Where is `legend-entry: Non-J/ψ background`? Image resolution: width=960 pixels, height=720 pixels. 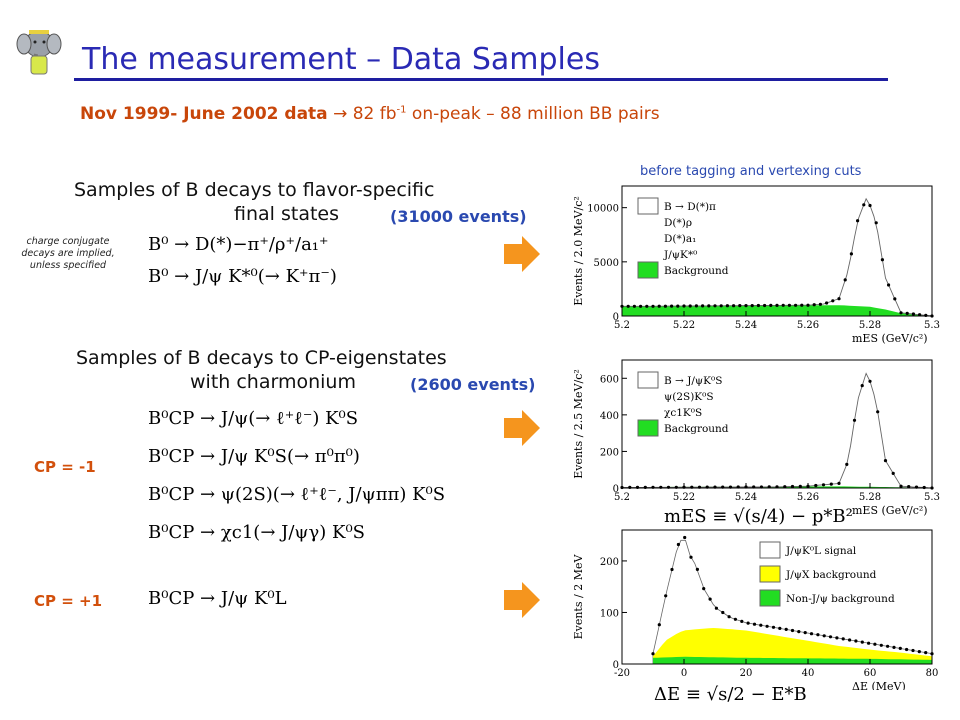 legend-entry: Non-J/ψ background is located at coordinates (840, 599).